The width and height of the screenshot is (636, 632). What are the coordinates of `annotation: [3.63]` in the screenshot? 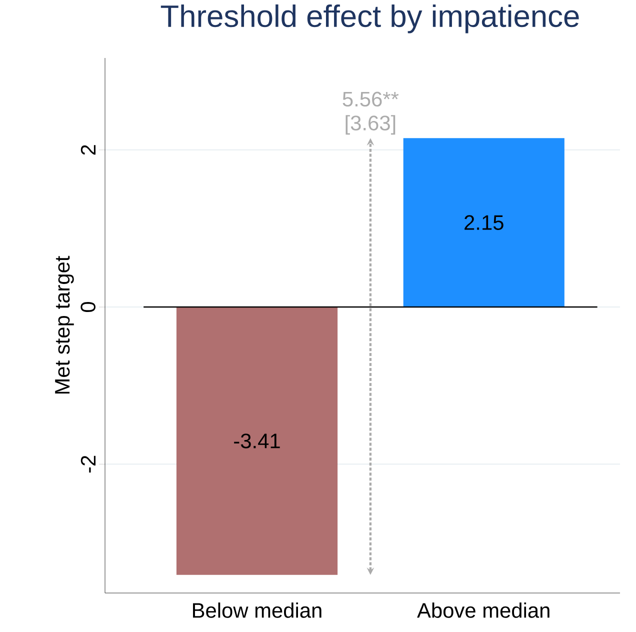 It's located at (371, 125).